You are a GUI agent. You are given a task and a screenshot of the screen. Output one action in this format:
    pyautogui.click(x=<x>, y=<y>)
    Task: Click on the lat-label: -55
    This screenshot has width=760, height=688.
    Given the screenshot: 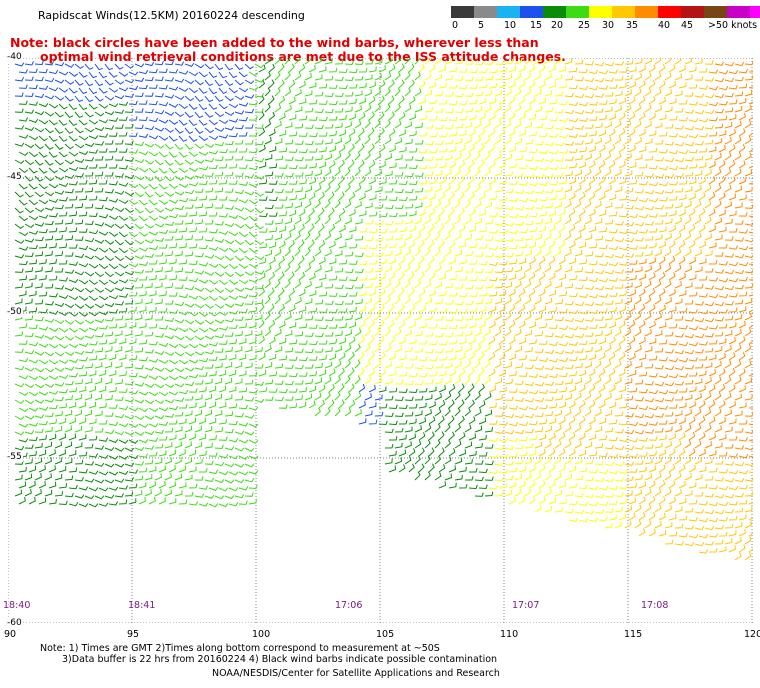 What is the action you would take?
    pyautogui.click(x=14, y=457)
    